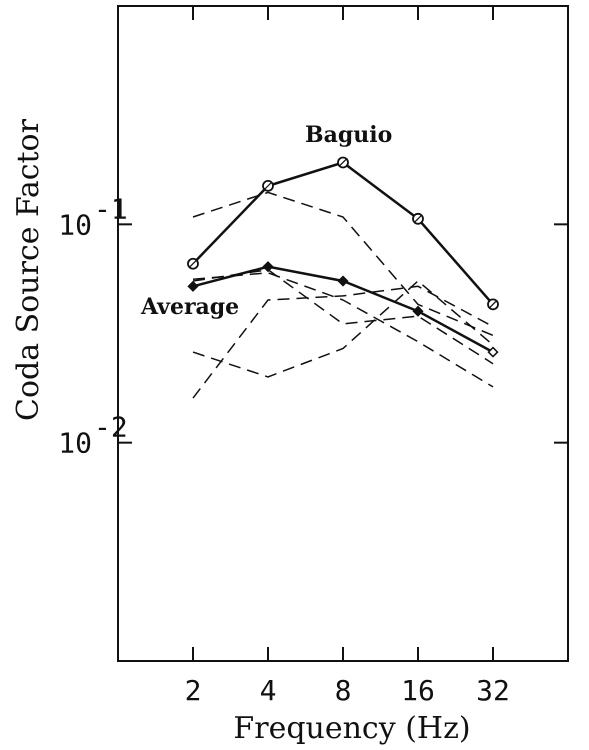 The height and width of the screenshot is (750, 589). I want to click on x-tick-label: 8, so click(343, 690).